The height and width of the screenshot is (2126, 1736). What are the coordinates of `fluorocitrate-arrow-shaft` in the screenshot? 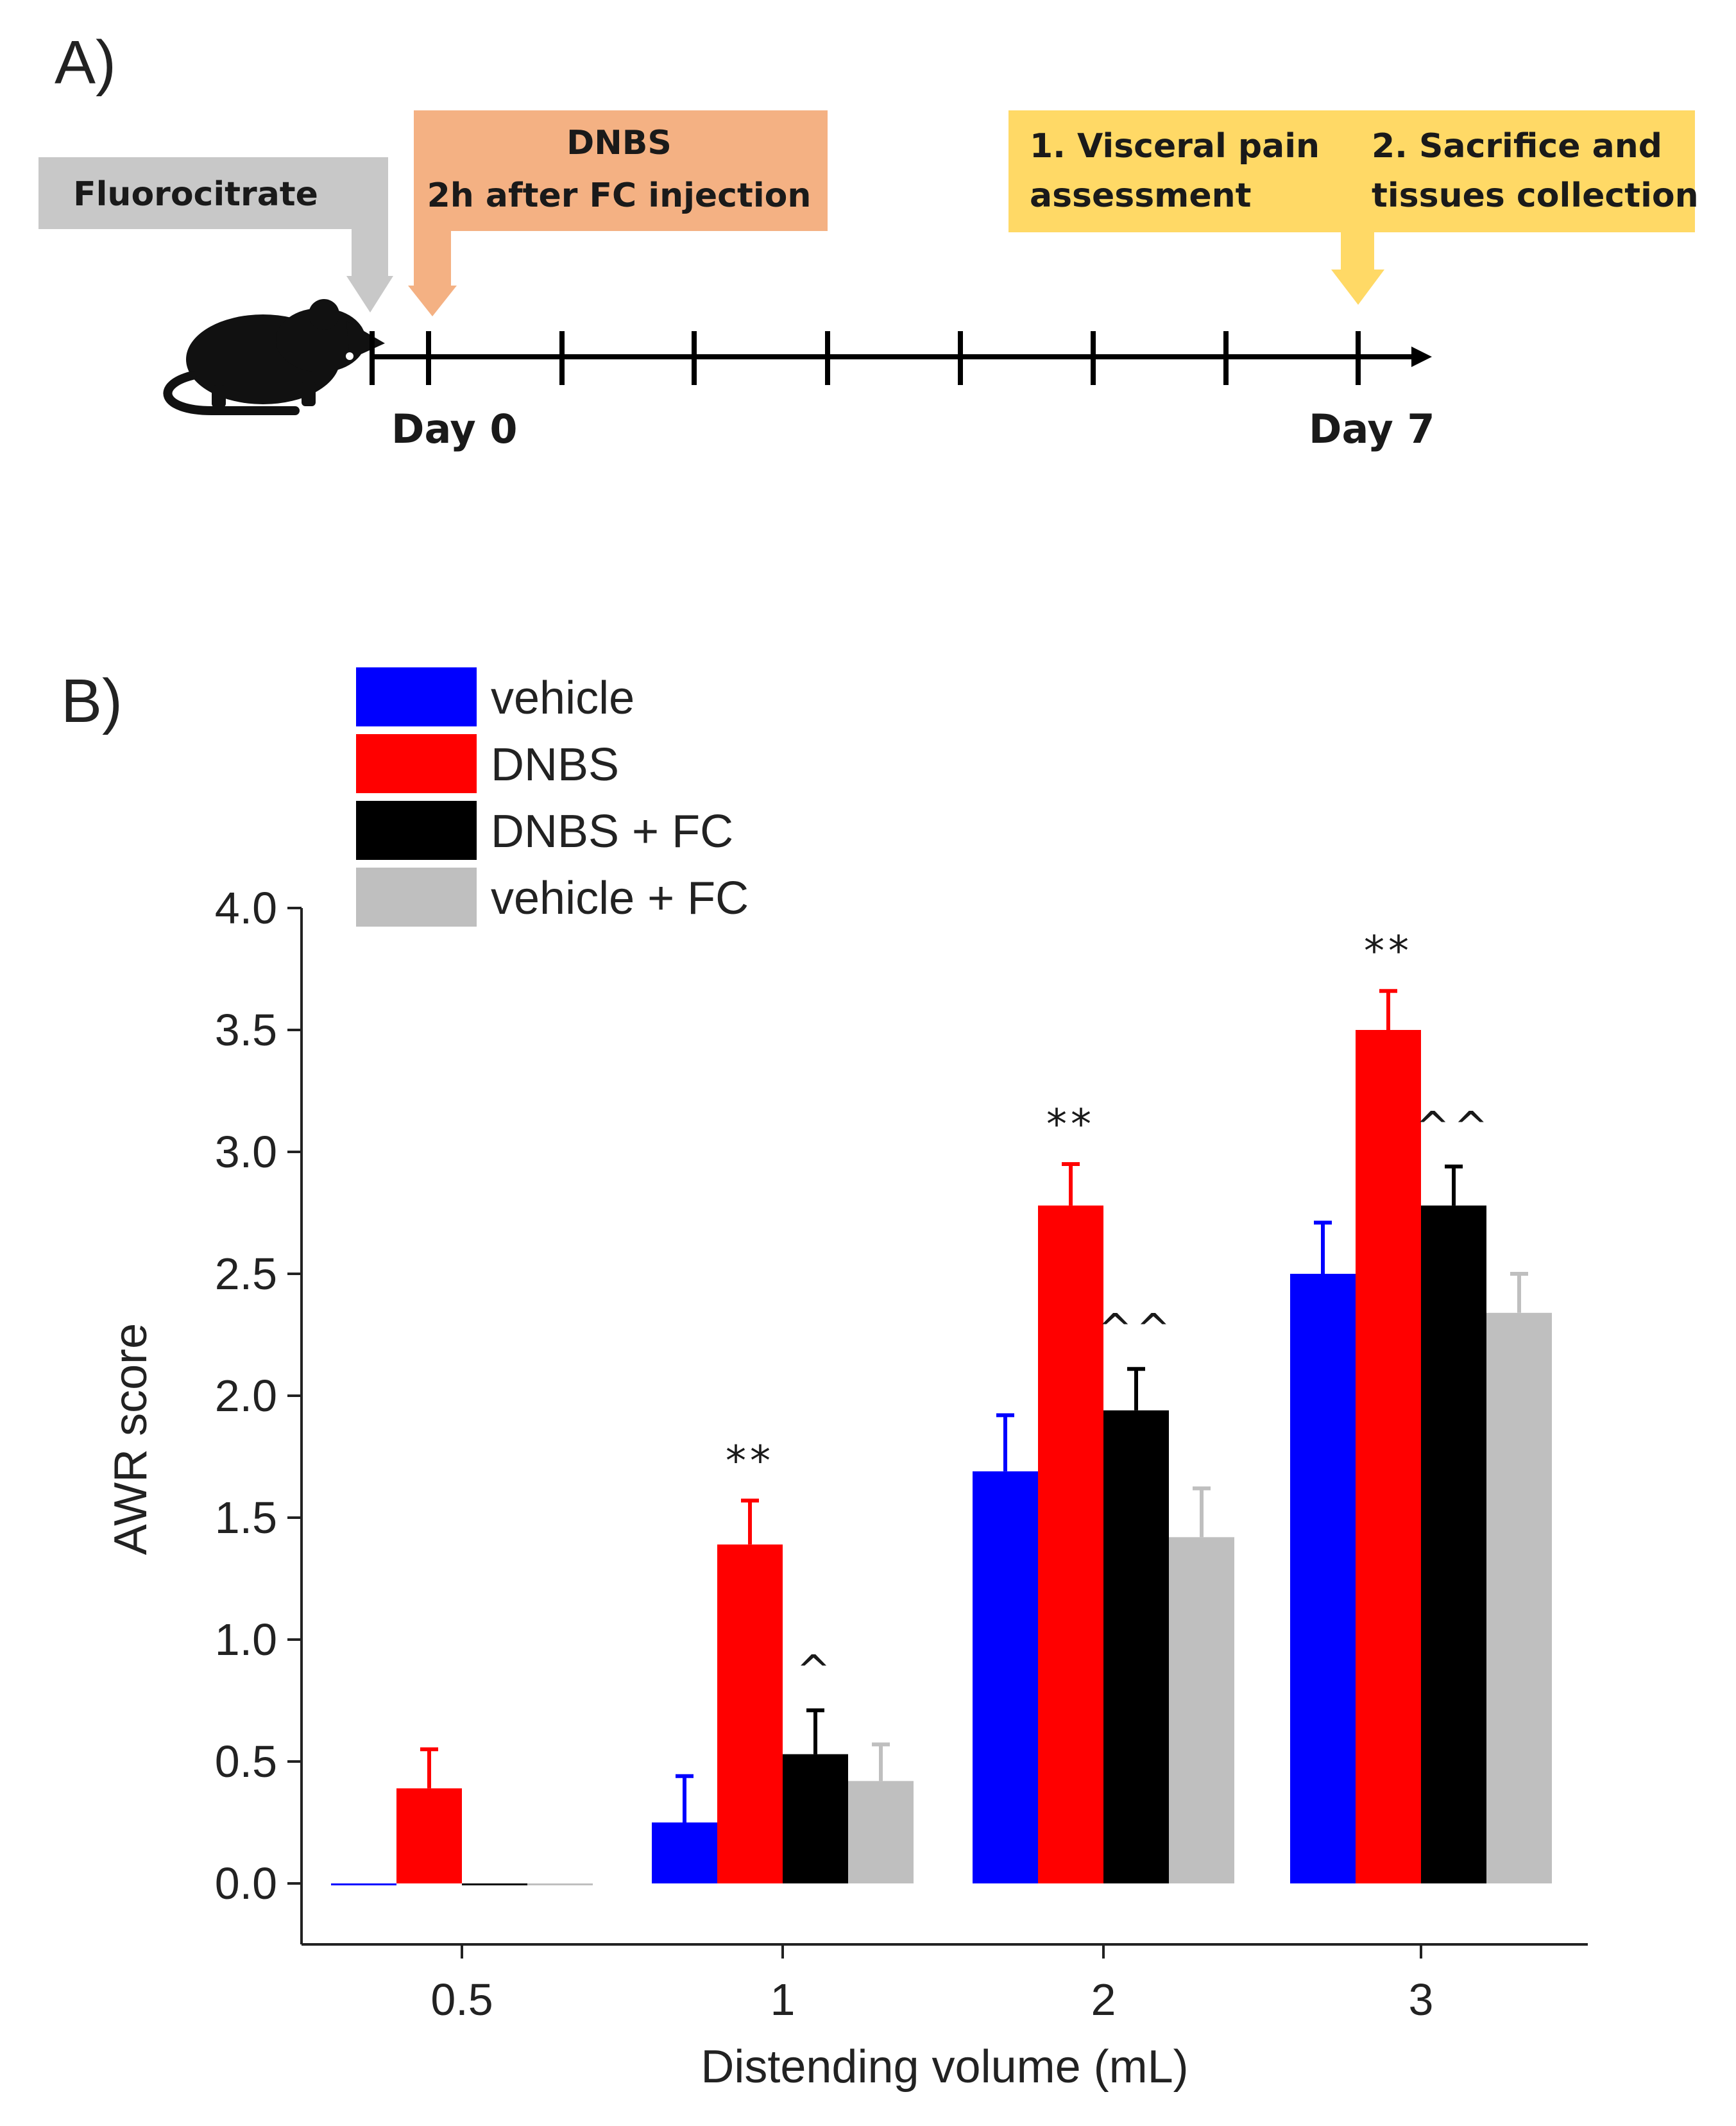 It's located at (370, 218).